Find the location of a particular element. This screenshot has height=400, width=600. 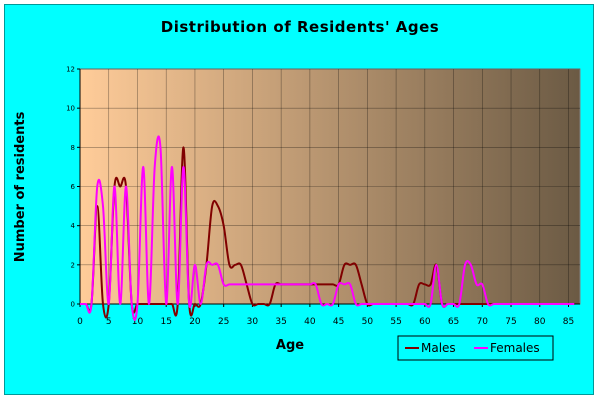

legend-label-males: Males is located at coordinates (438, 348).